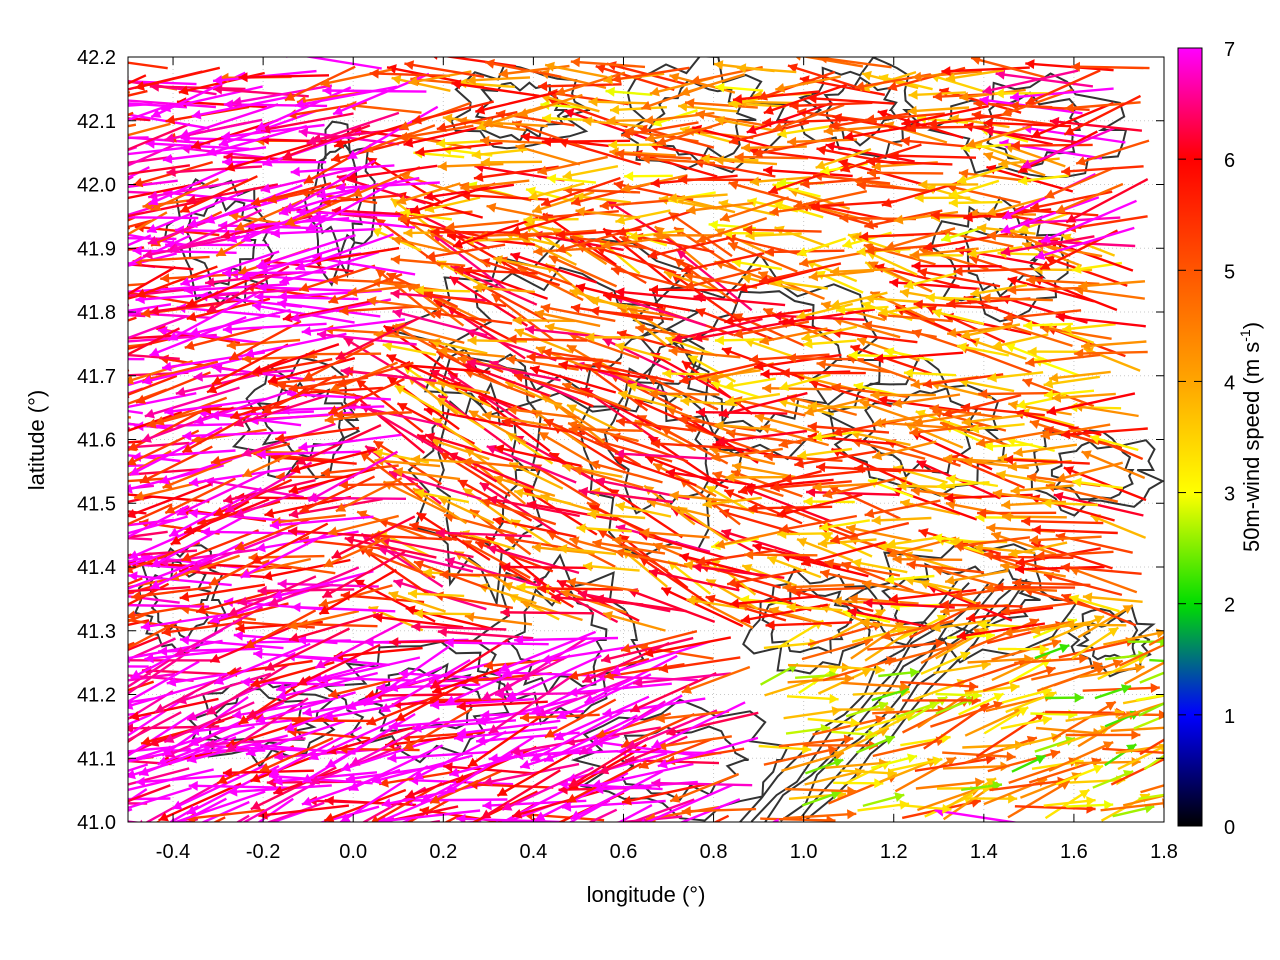  I want to click on x-tick-label: -0.2, so click(263, 852).